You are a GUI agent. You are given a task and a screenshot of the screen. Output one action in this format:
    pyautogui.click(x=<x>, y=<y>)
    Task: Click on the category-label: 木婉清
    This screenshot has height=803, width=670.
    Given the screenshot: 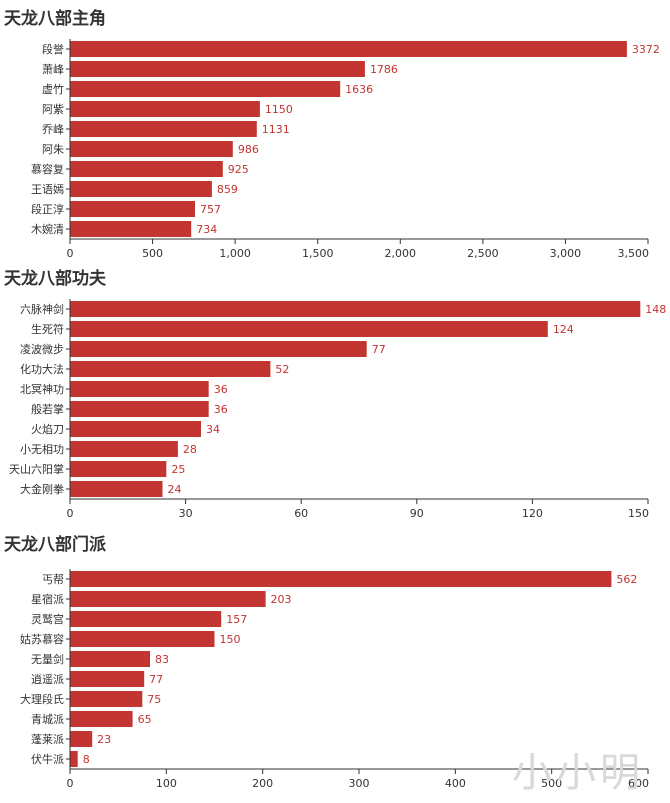 What is the action you would take?
    pyautogui.click(x=47, y=229)
    